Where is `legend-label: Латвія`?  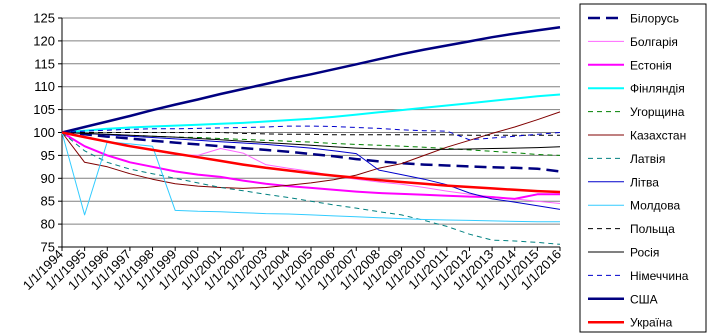 legend-label: Латвія is located at coordinates (647, 159).